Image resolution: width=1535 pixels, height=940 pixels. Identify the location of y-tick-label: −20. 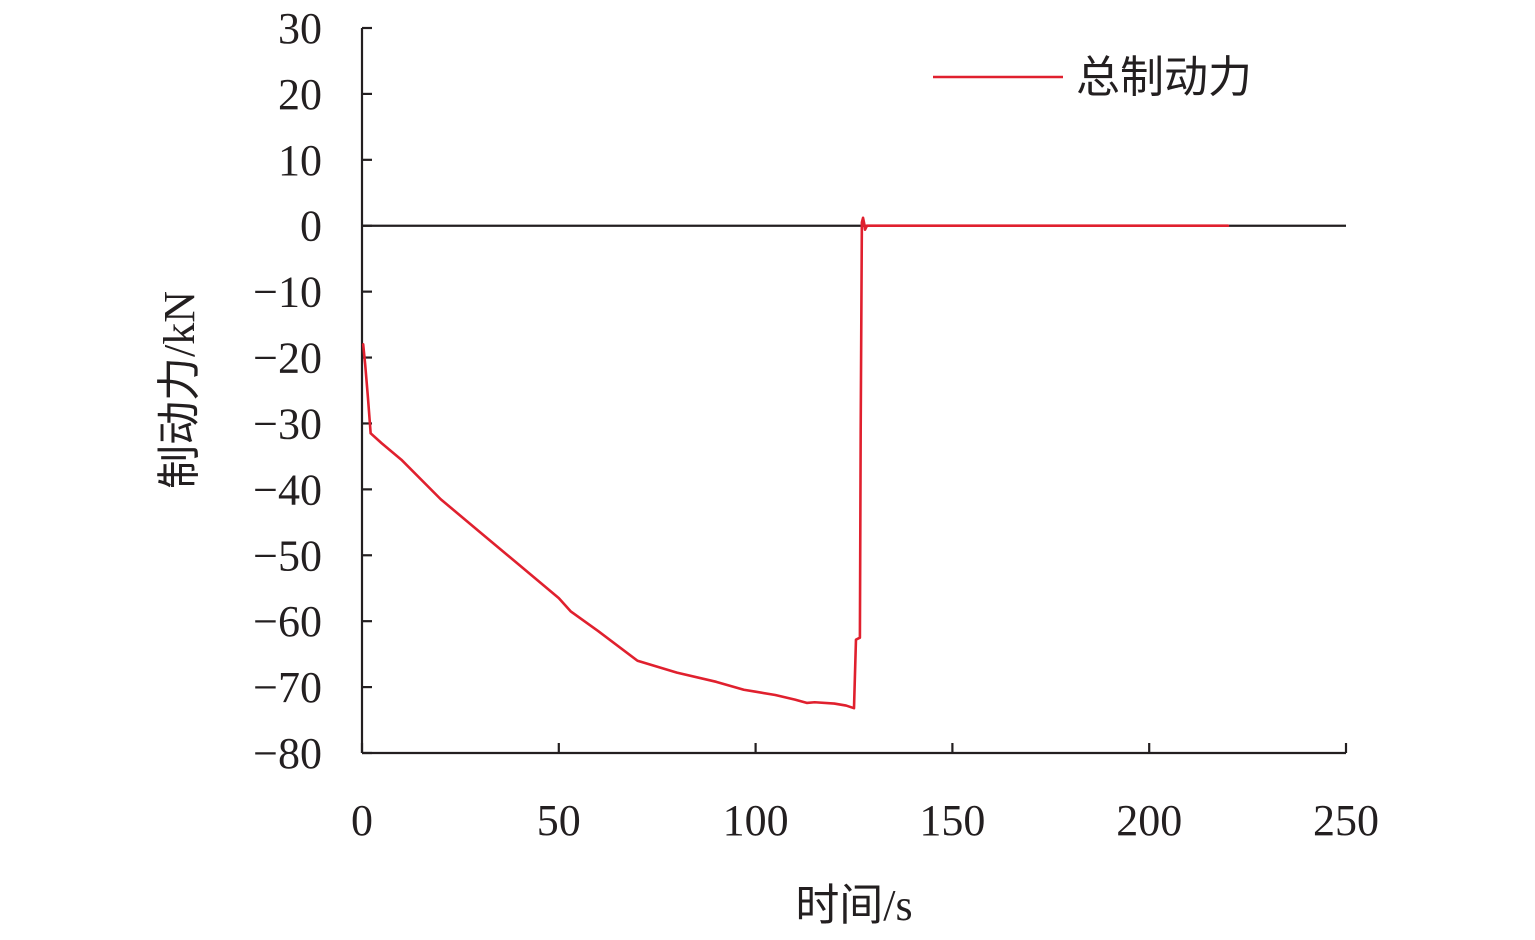
(287, 358).